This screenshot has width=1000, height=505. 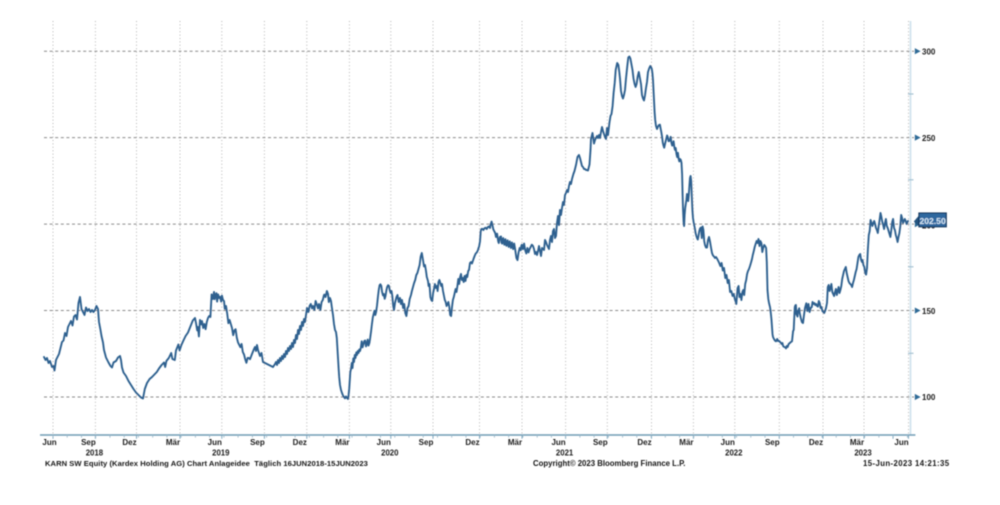 What do you see at coordinates (95, 452) in the screenshot?
I see `svg-text: 2018` at bounding box center [95, 452].